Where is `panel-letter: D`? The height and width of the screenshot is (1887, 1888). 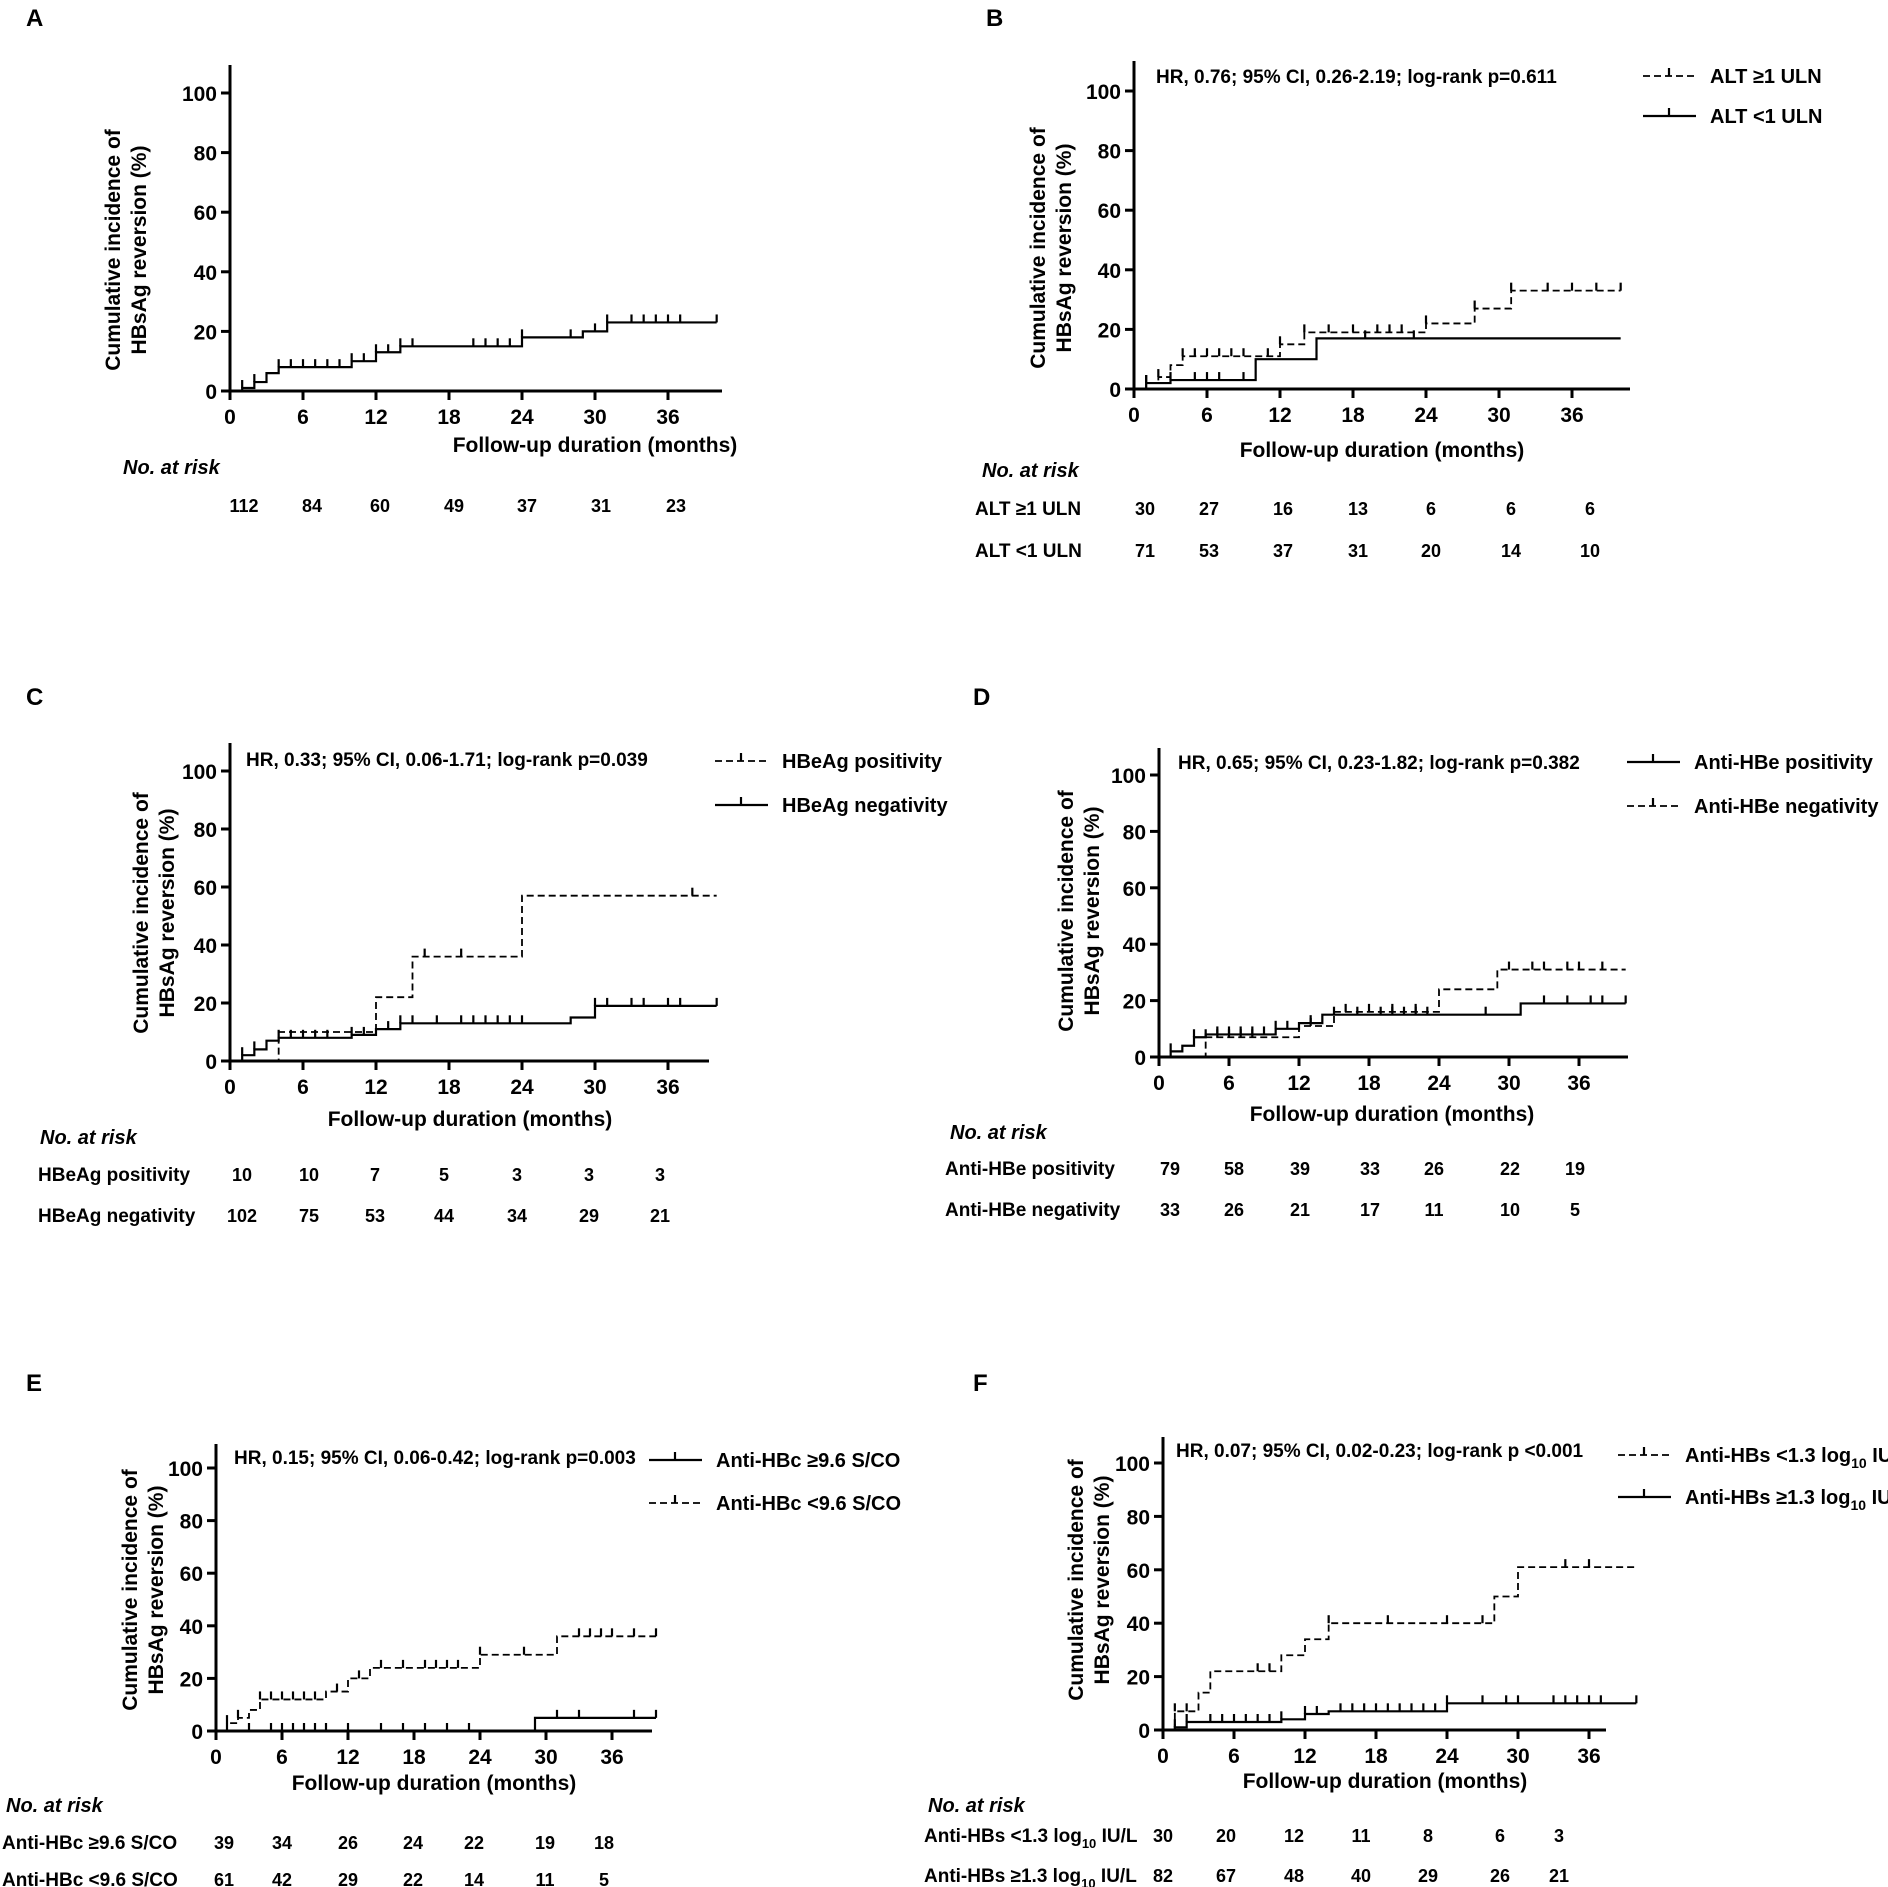 panel-letter: D is located at coordinates (981, 697).